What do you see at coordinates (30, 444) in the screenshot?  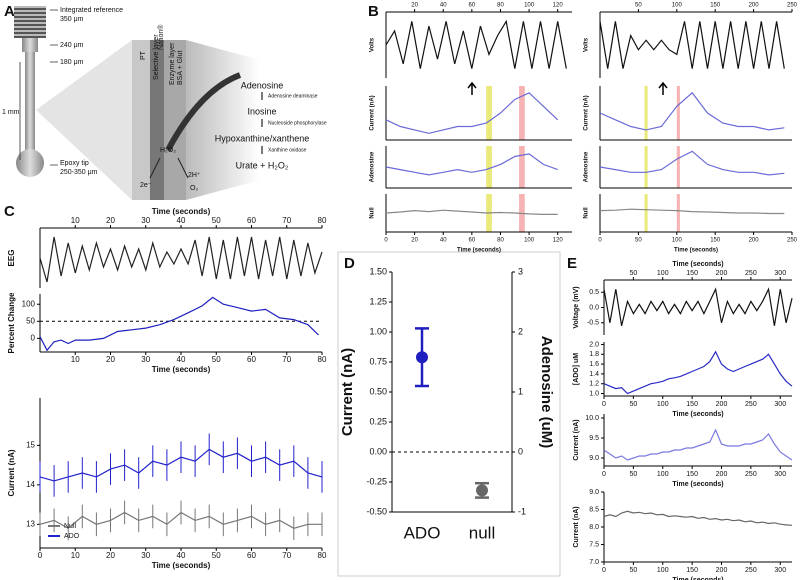 I see `y-tick-label: 15` at bounding box center [30, 444].